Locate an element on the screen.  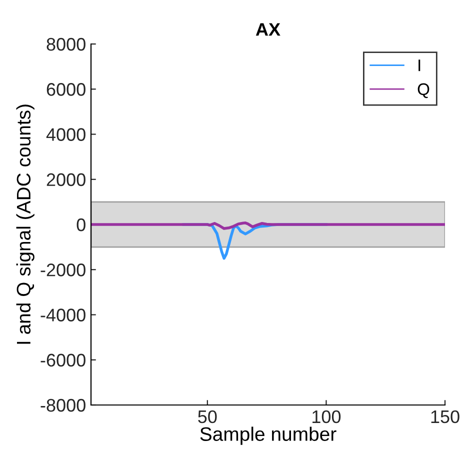
y-tick-label: 8000 is located at coordinates (66, 44).